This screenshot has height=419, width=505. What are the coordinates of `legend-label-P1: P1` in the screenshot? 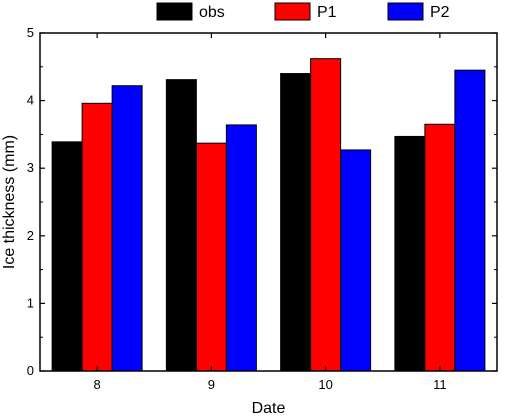 It's located at (327, 12).